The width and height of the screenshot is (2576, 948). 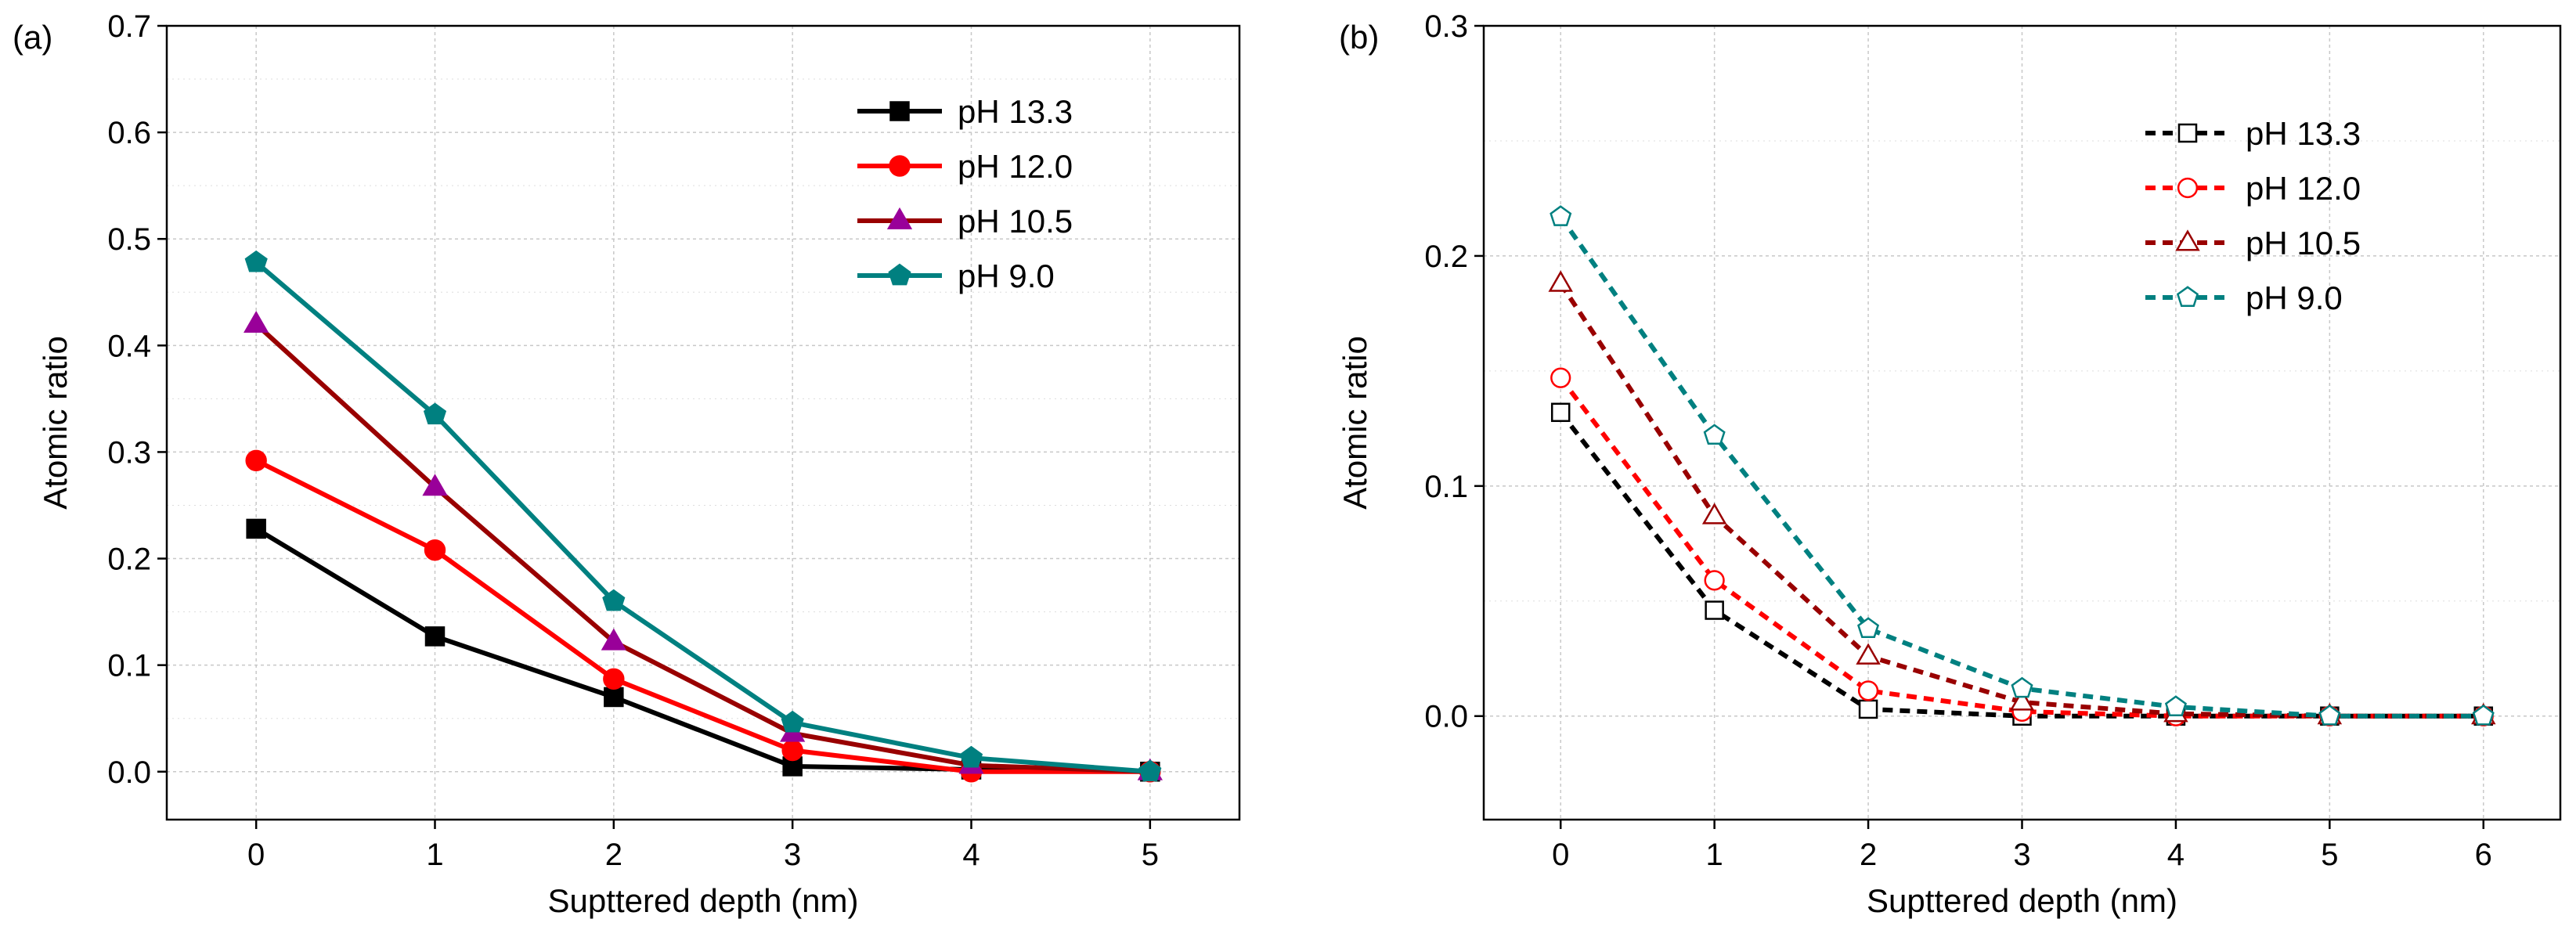 What do you see at coordinates (129, 26) in the screenshot?
I see `y-tick-label: 0.7` at bounding box center [129, 26].